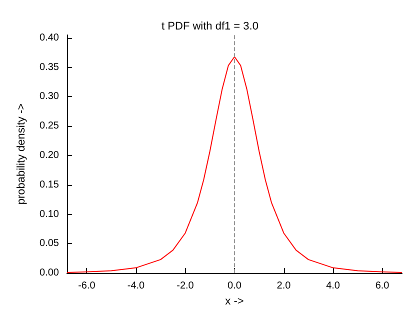 The image size is (420, 320). I want to click on chart-title: t PDF with df1 = 3.0, so click(210, 26).